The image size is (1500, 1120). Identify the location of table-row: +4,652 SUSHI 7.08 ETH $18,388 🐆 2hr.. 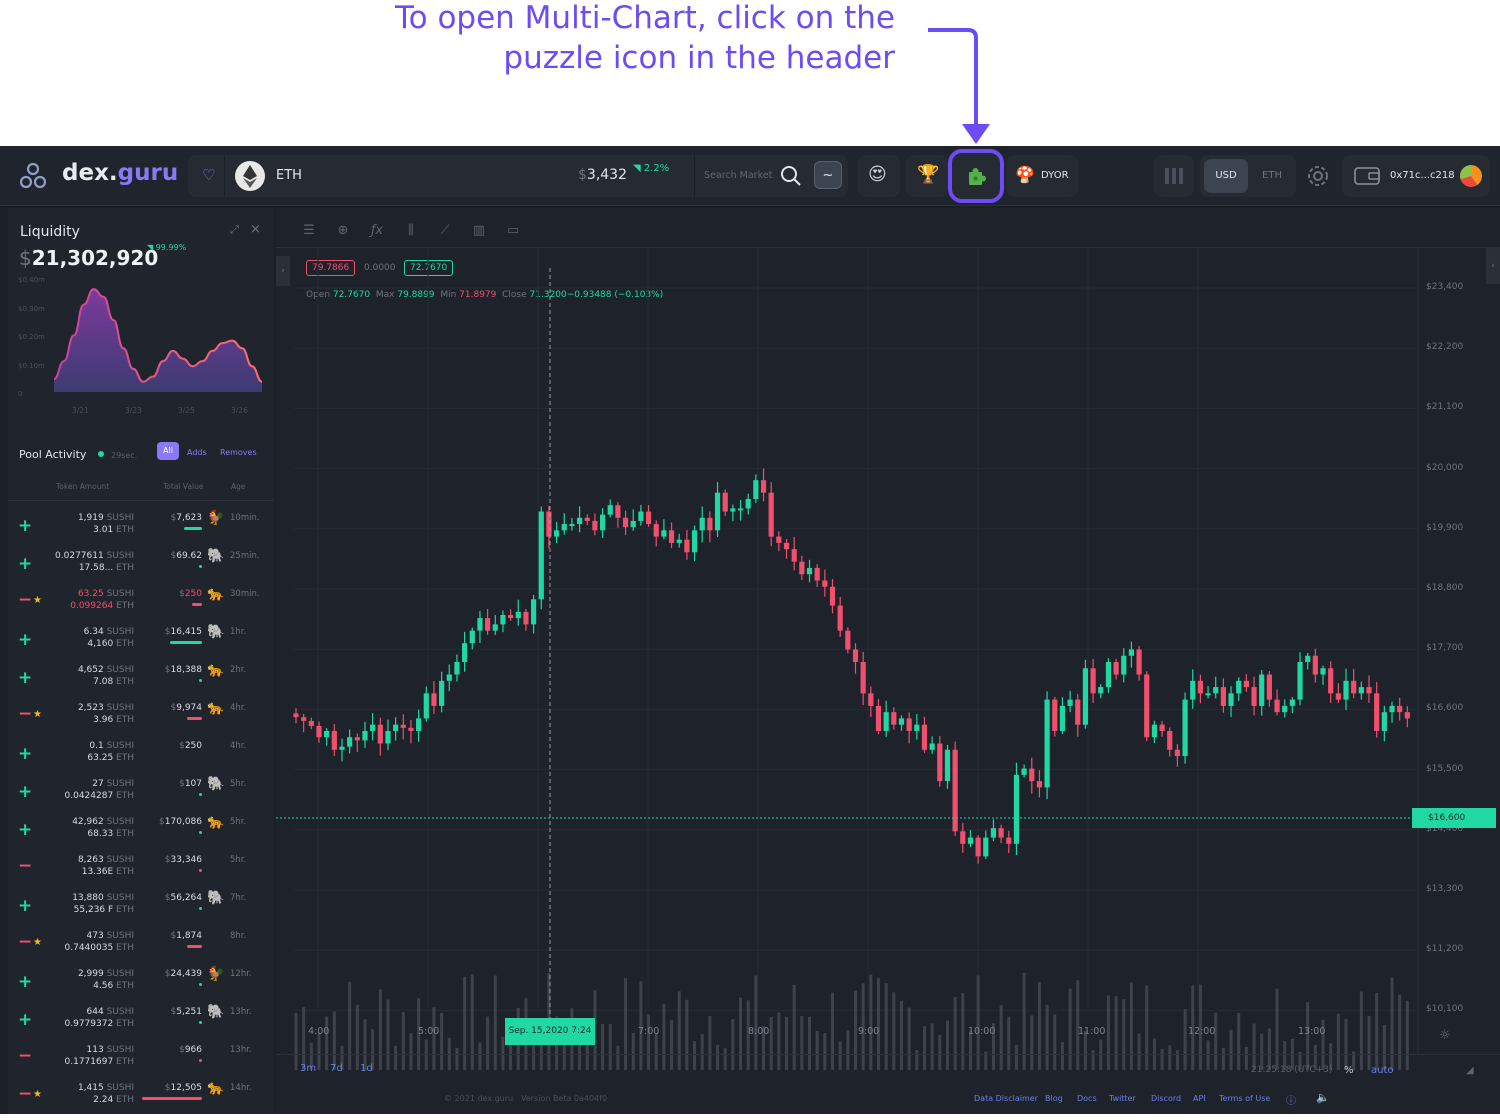
(141, 682).